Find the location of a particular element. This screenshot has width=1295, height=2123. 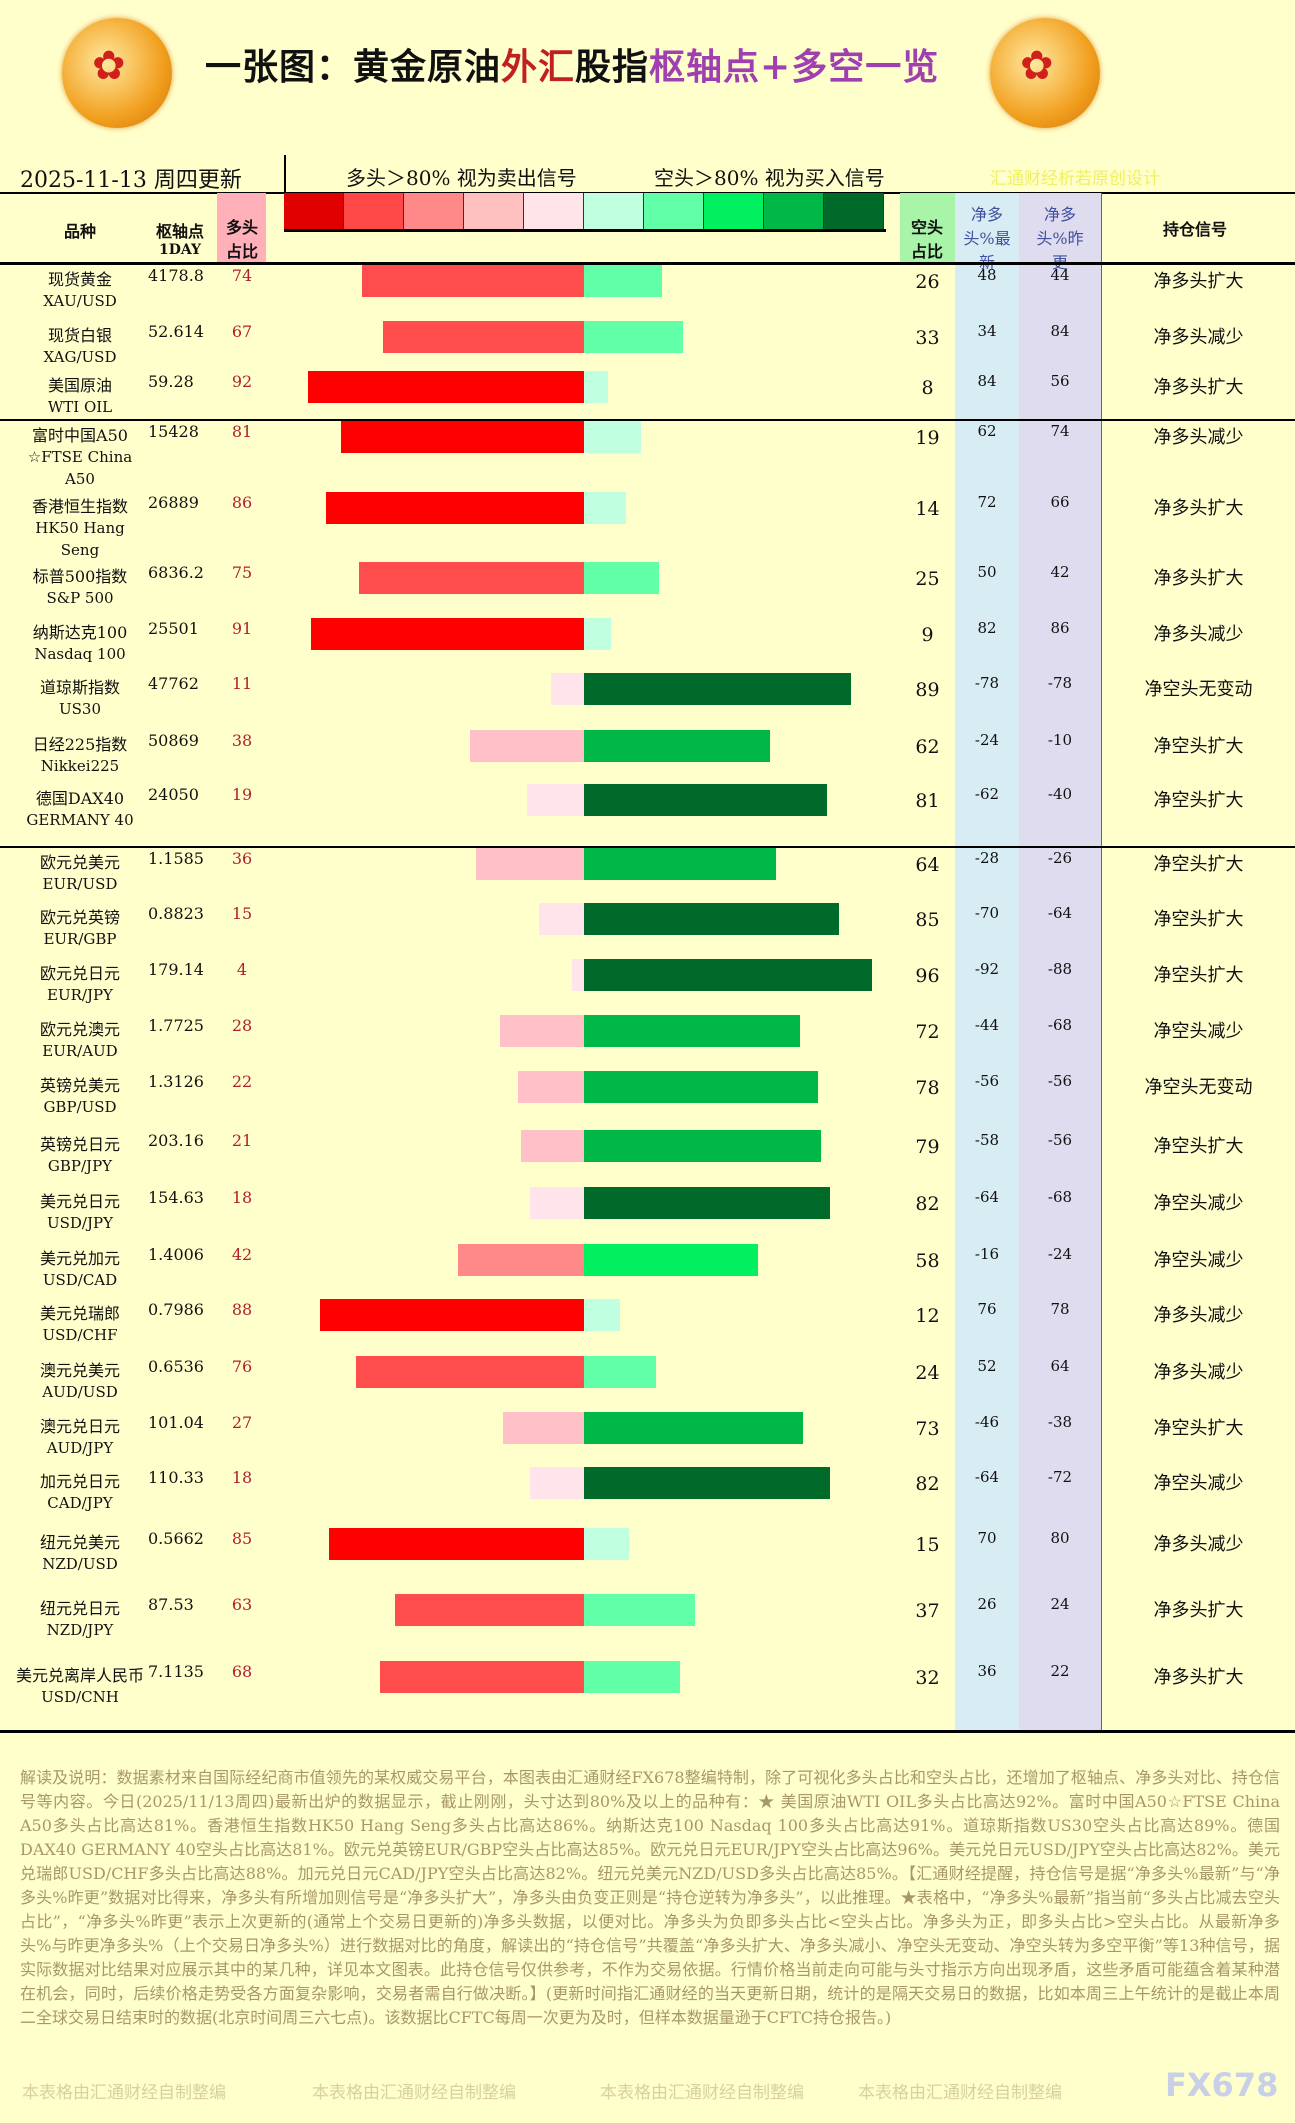

short-note: 空头＞80% 视为买入信号 is located at coordinates (769, 178).